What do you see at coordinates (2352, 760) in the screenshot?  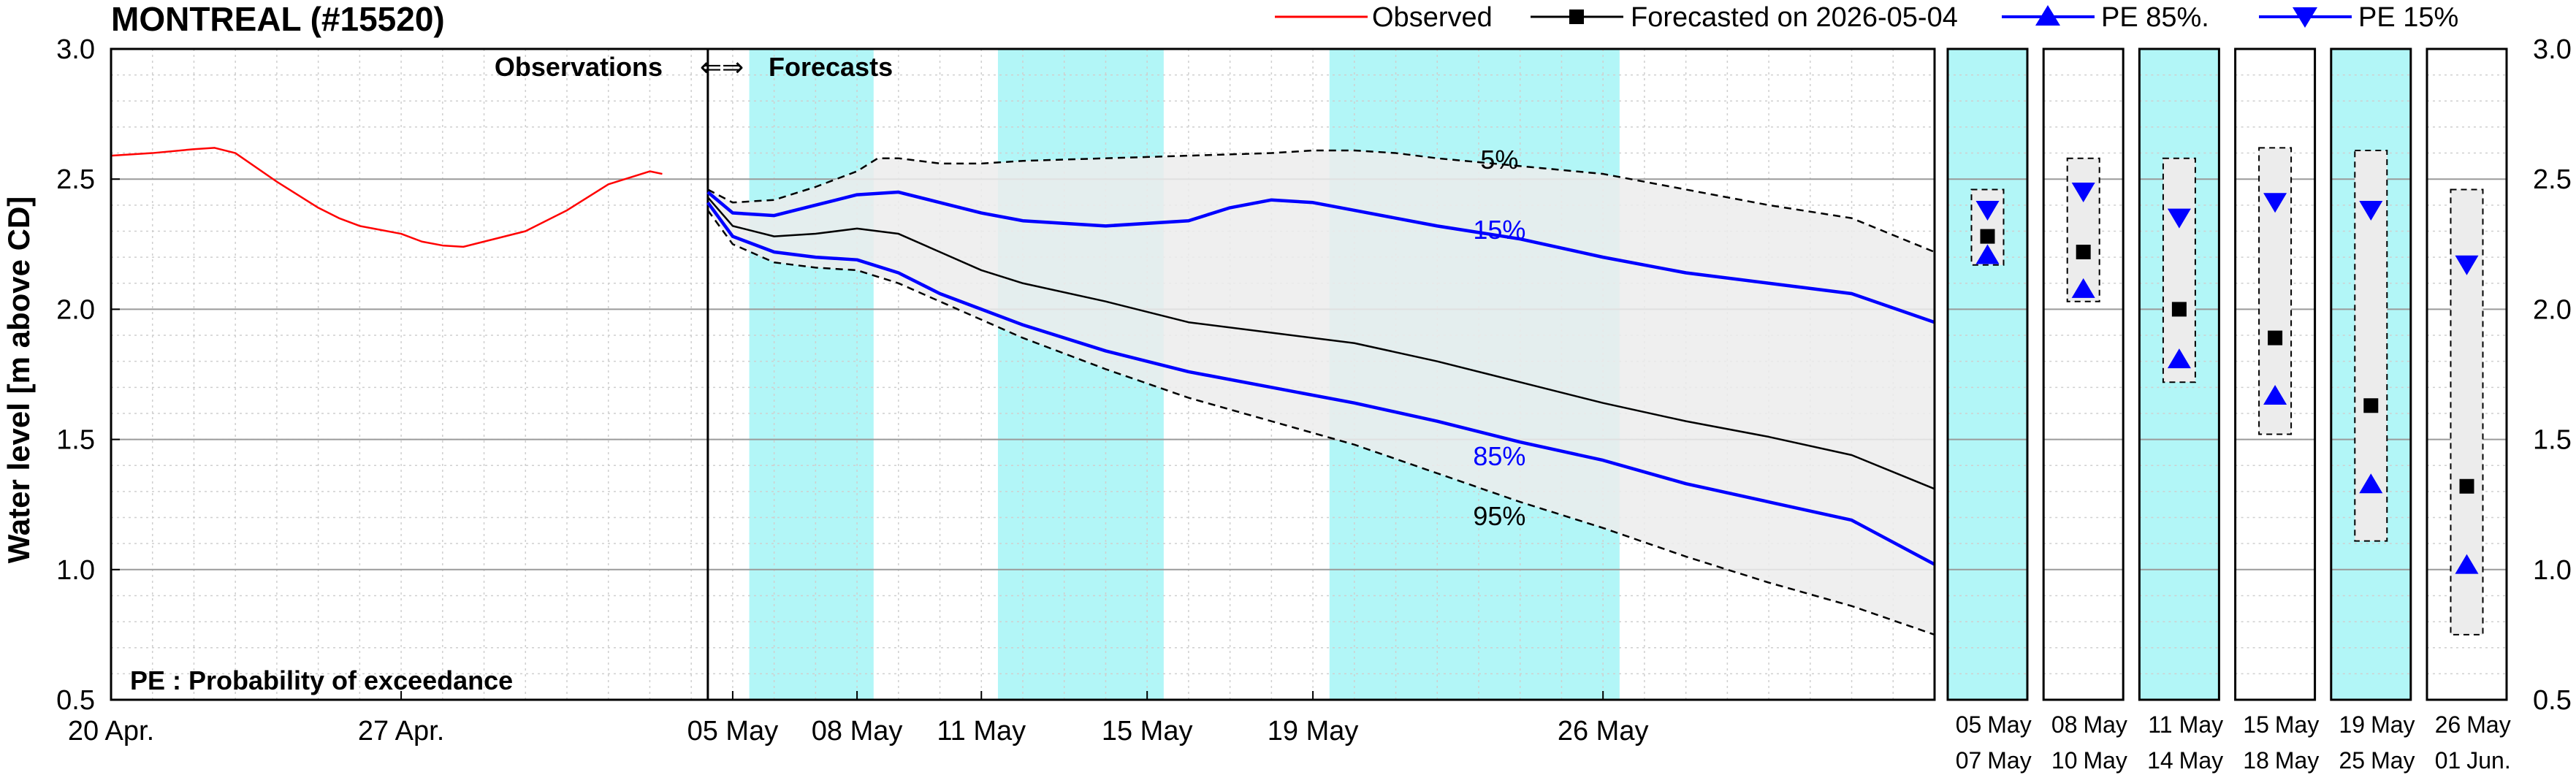 I see `period-end-day: 25` at bounding box center [2352, 760].